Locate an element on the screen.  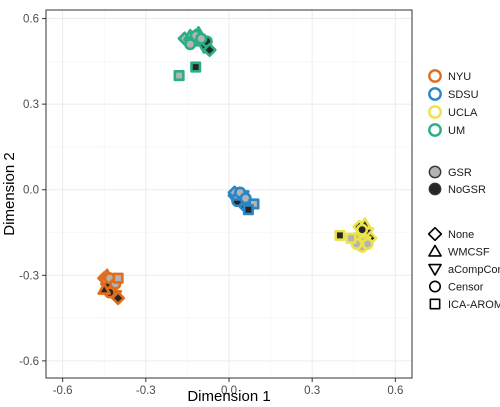
legend-label-gsr: GSR is located at coordinates (460, 173).